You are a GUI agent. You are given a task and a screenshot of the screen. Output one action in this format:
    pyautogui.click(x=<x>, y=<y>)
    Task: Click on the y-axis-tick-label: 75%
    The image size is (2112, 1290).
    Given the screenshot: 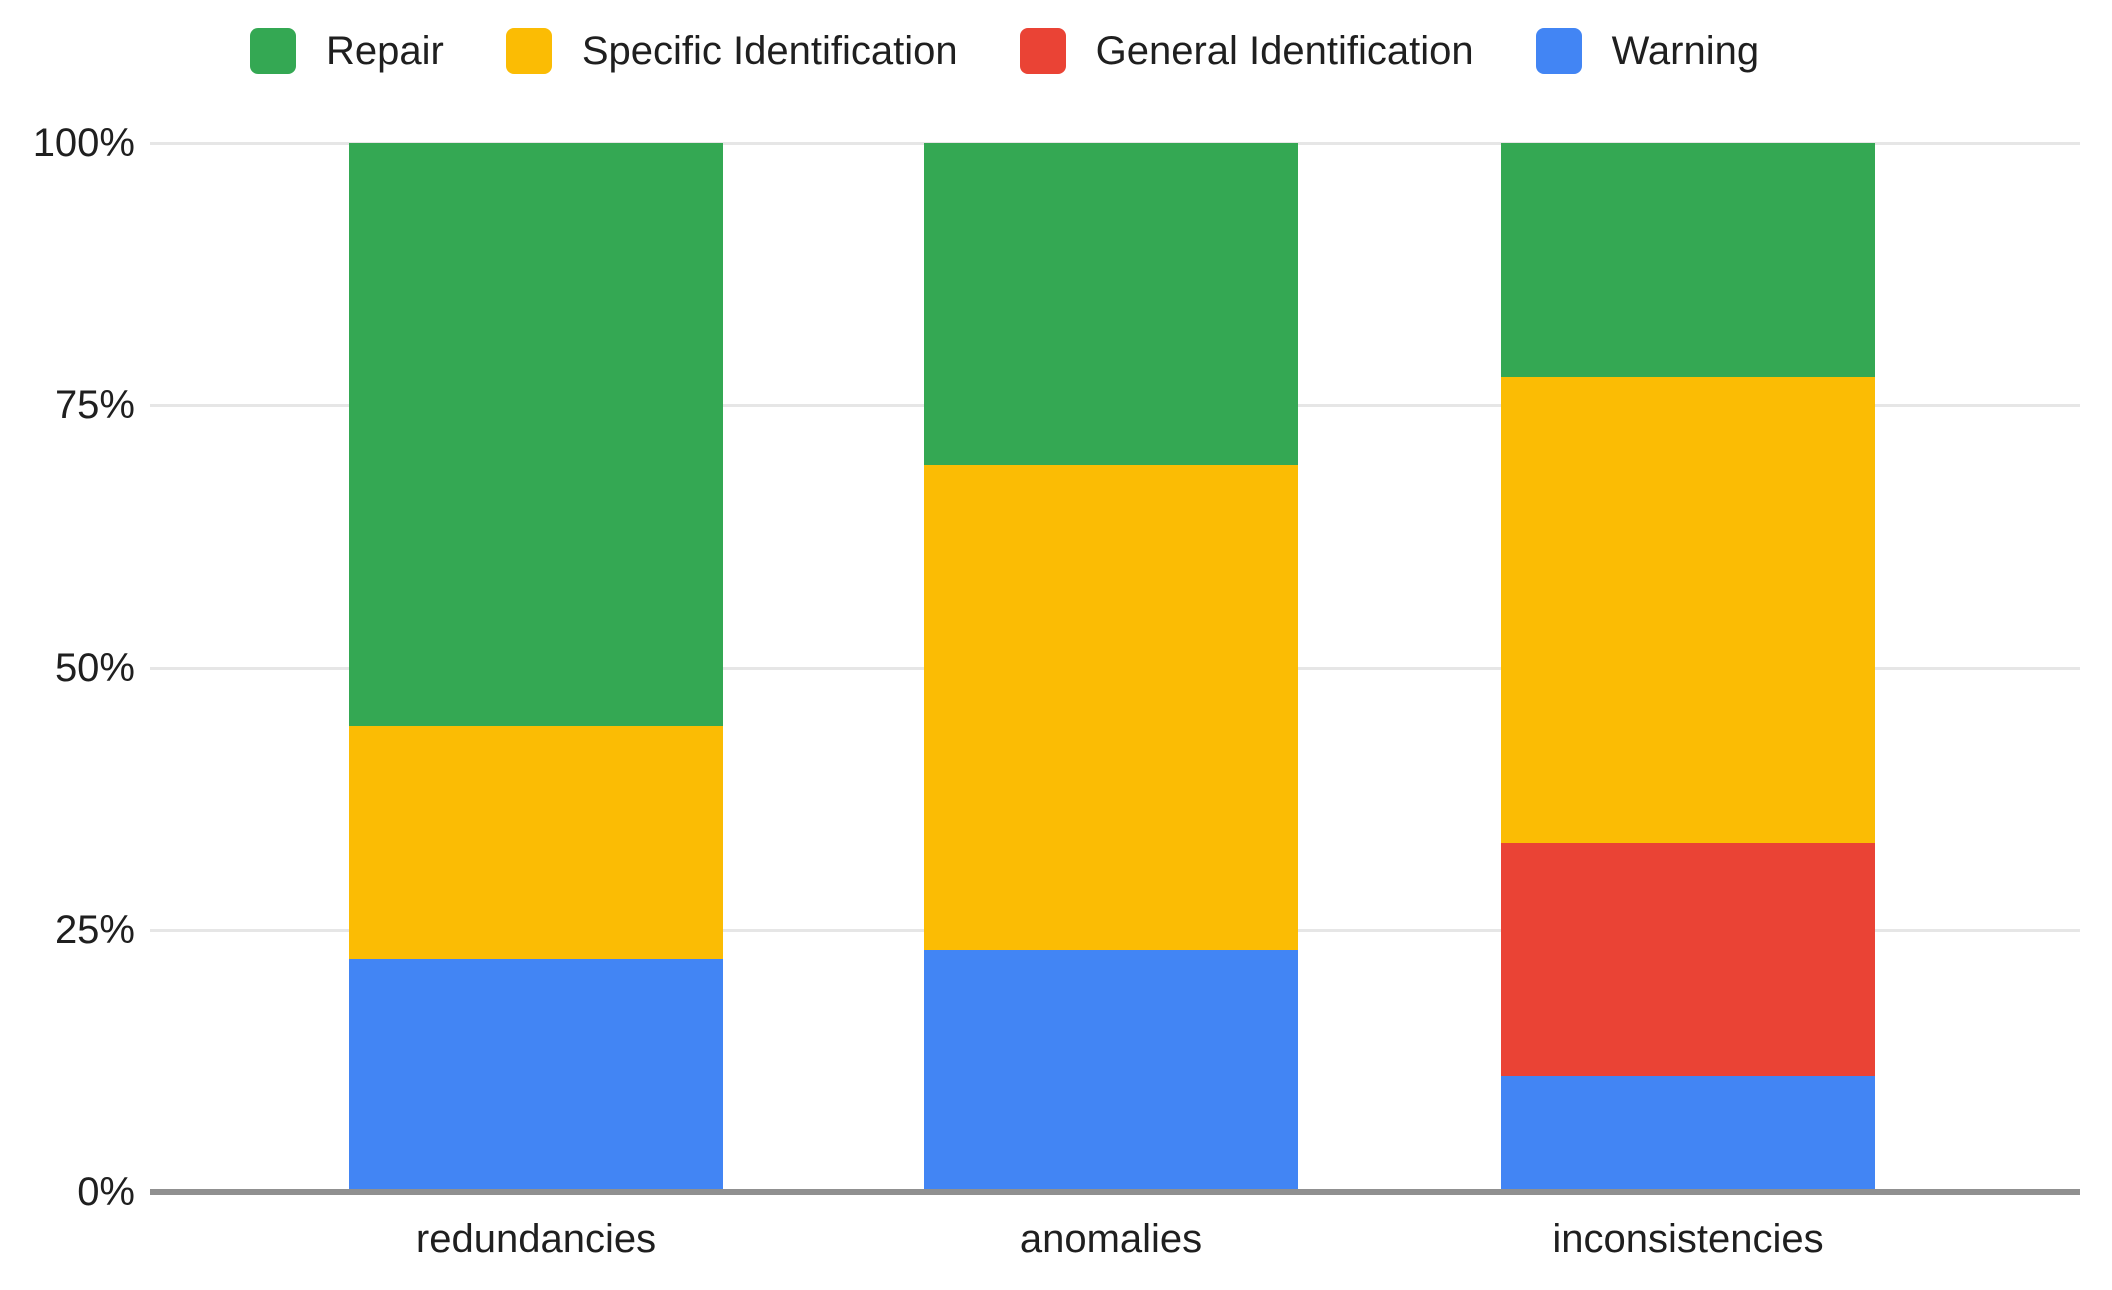 What is the action you would take?
    pyautogui.click(x=94, y=405)
    